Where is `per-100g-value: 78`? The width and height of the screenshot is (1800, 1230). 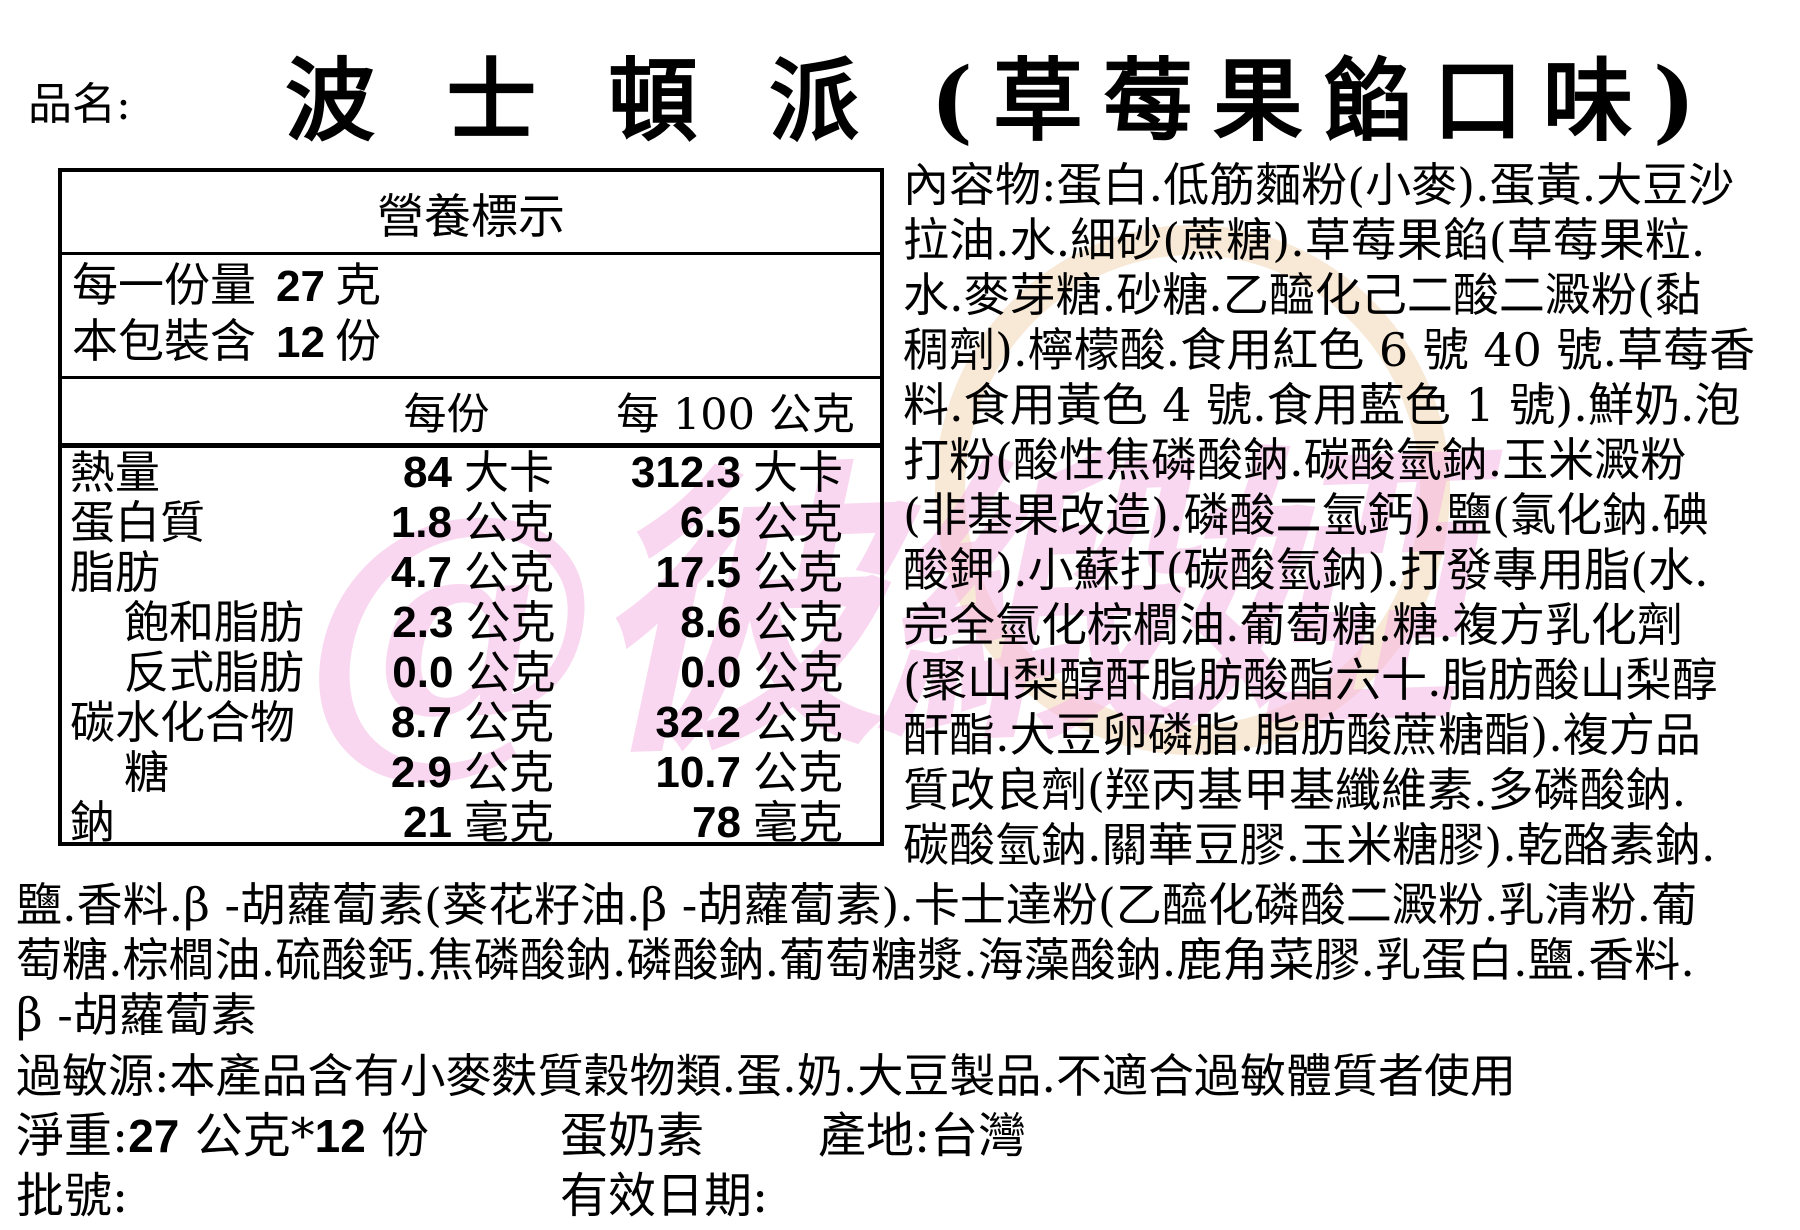 per-100g-value: 78 is located at coordinates (716, 822).